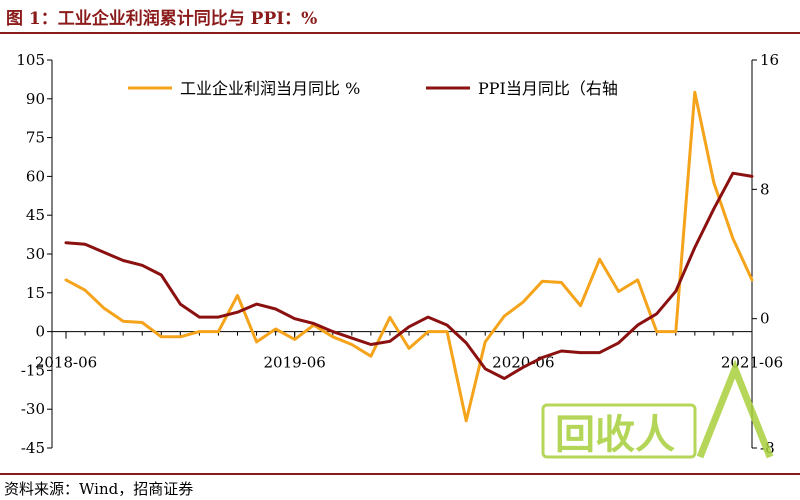 The width and height of the screenshot is (800, 500). I want to click on chart-title: 图 1：工业企业利润累计同比与 PPI：%, so click(162, 19).